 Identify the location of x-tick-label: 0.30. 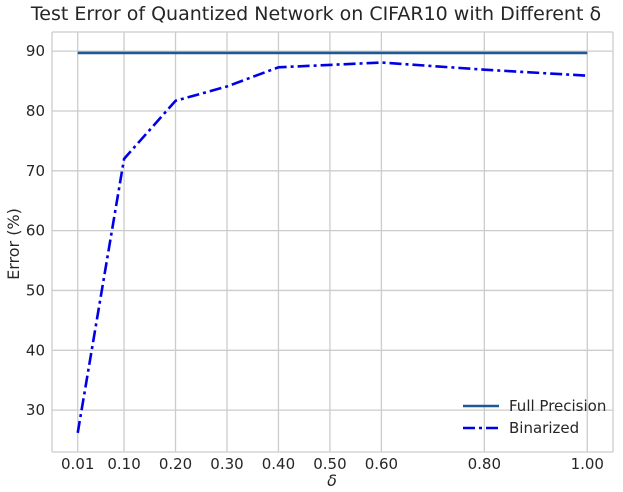
(226, 464).